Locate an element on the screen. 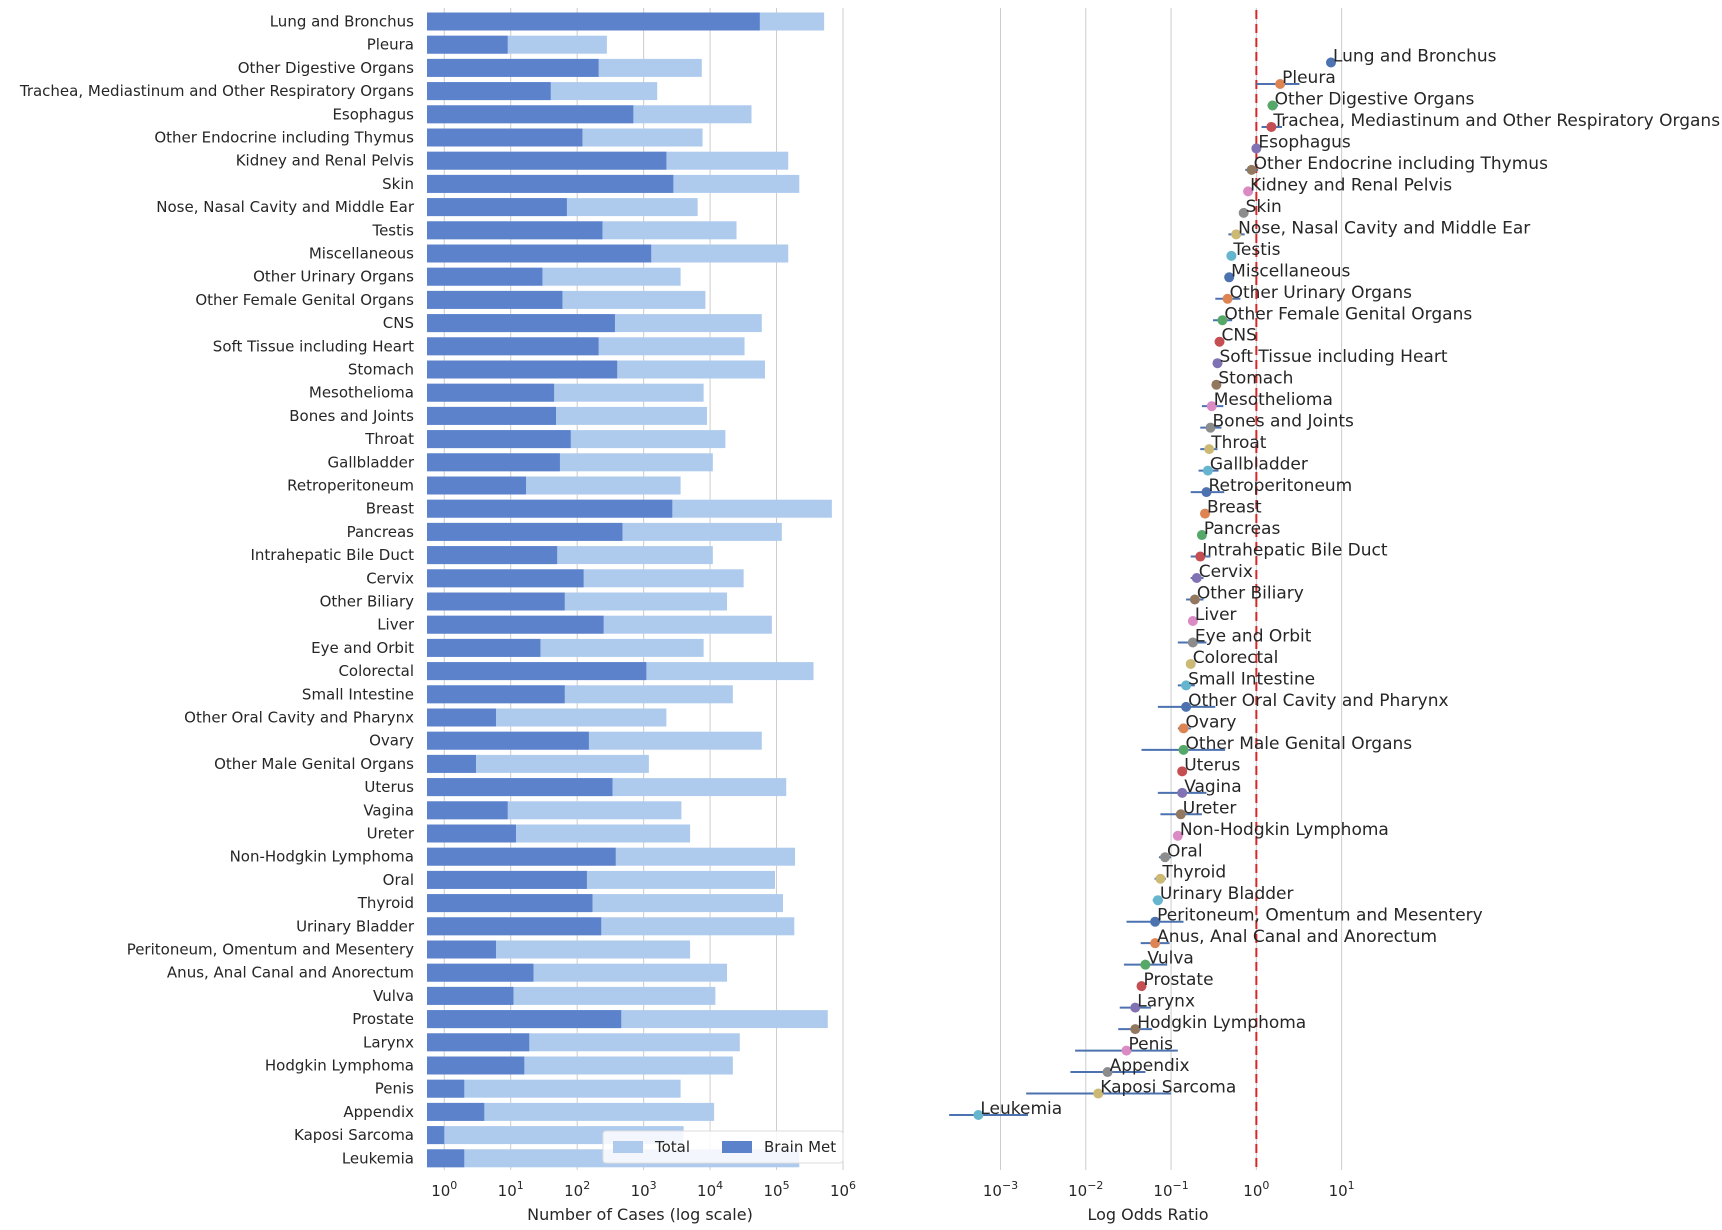 The image size is (1722, 1230). category-label-skin: Skin is located at coordinates (398, 184).